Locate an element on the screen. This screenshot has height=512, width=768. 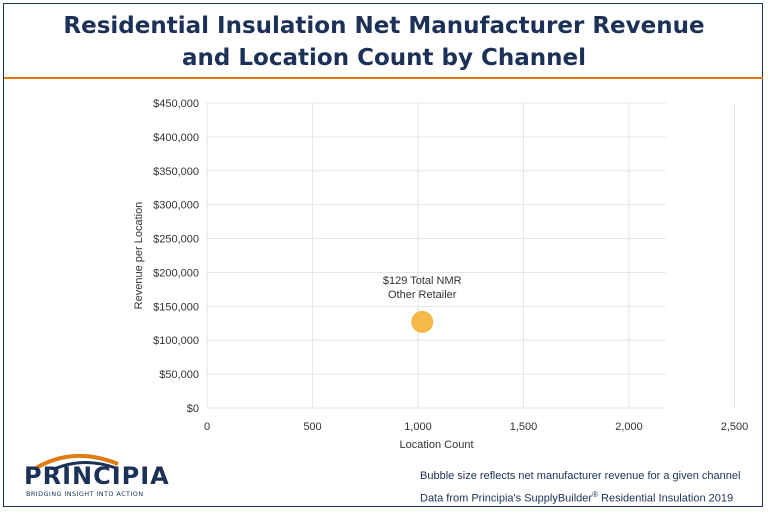
title-line-2: and Location Count by Channel is located at coordinates (384, 58).